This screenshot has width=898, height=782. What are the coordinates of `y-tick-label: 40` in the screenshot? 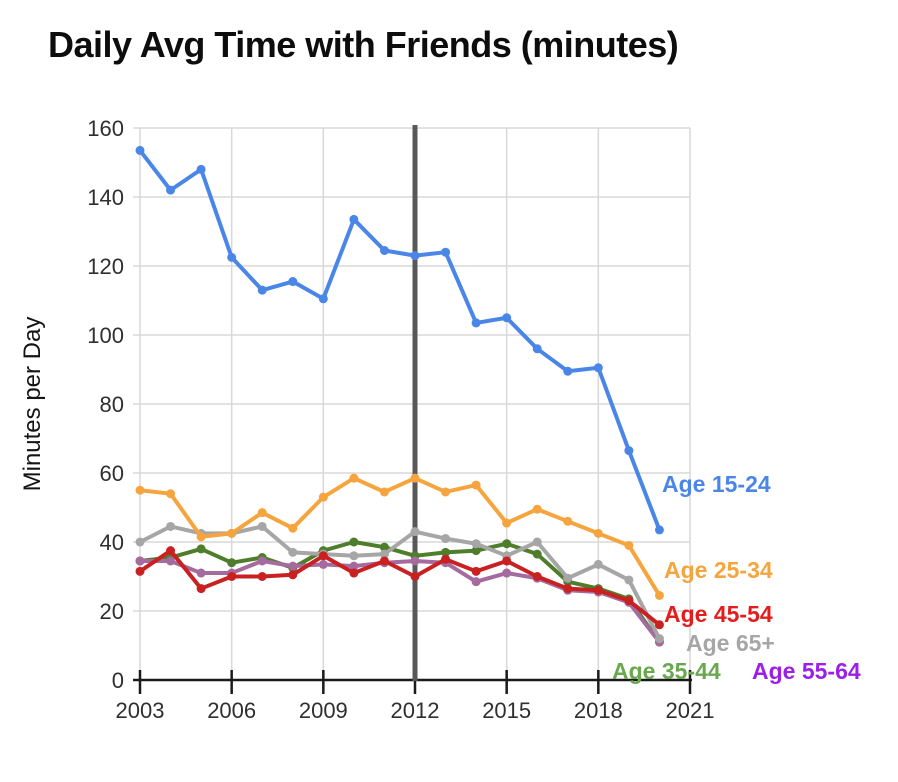 It's located at (112, 542).